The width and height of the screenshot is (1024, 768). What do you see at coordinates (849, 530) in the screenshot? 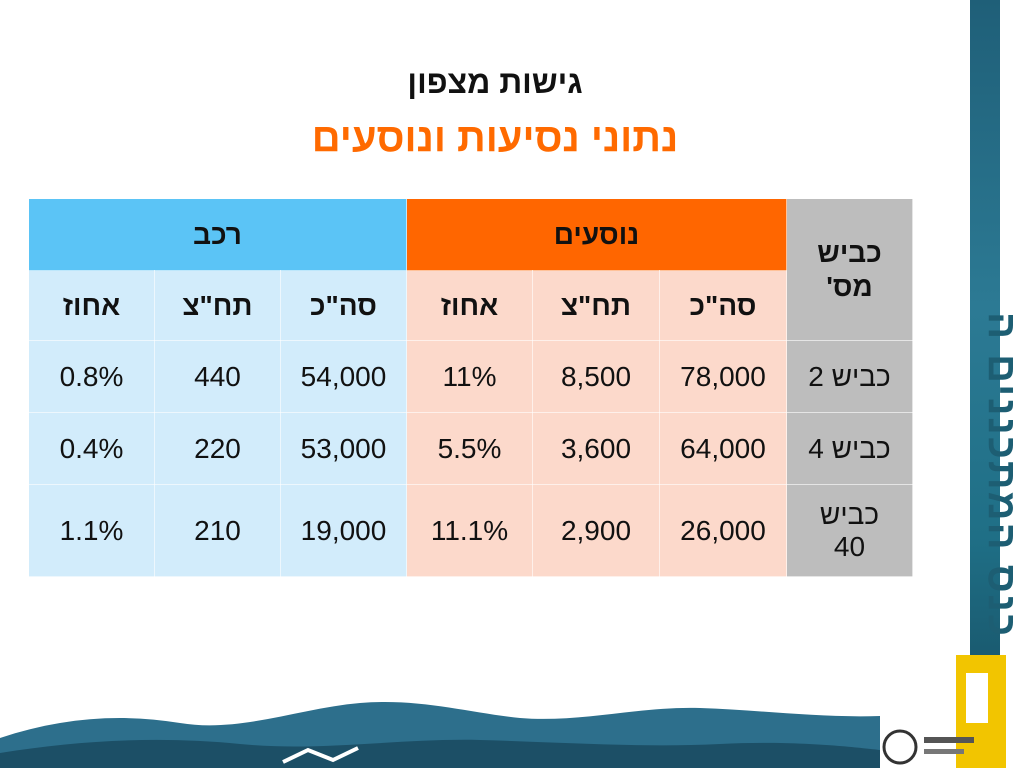
I see `road-label: כביש 40` at bounding box center [849, 530].